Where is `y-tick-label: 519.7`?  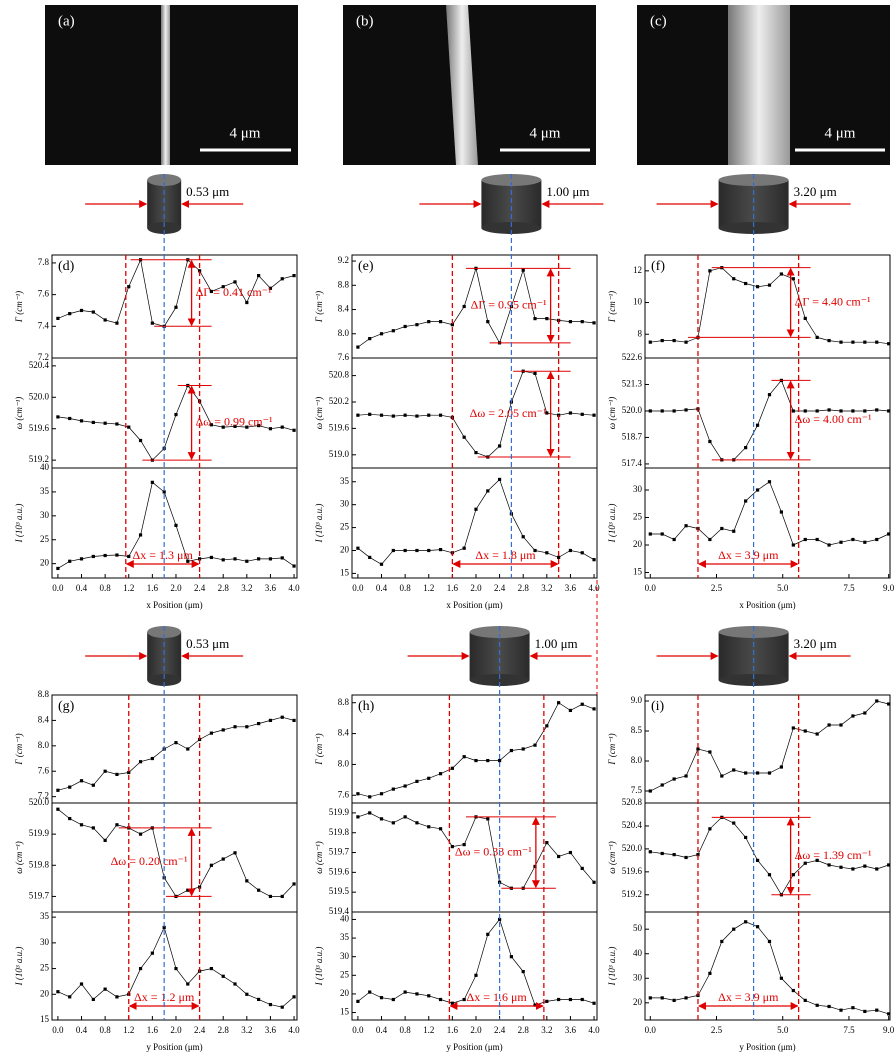 y-tick-label: 519.7 is located at coordinates (39, 895).